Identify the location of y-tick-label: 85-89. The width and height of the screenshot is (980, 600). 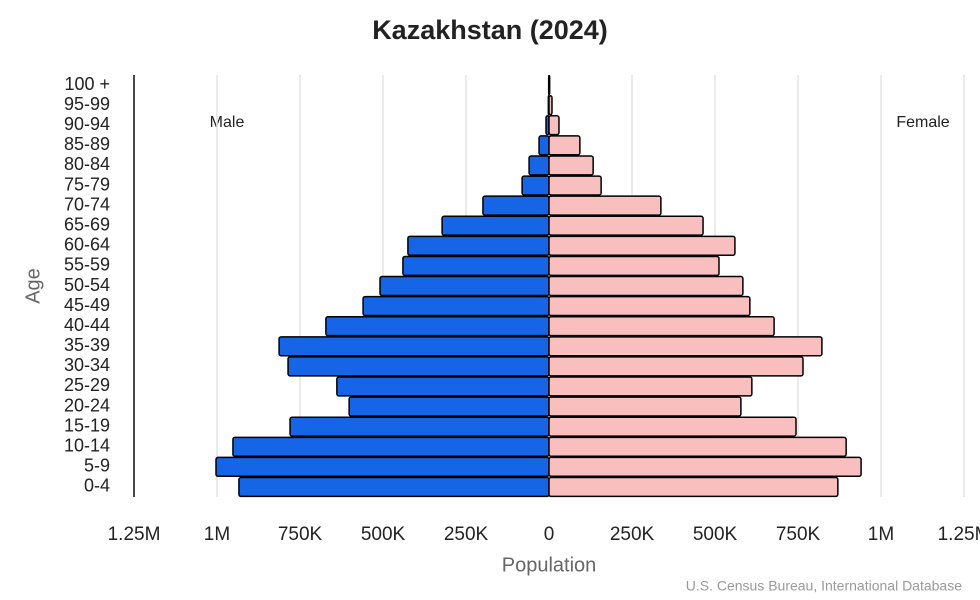
(87, 144).